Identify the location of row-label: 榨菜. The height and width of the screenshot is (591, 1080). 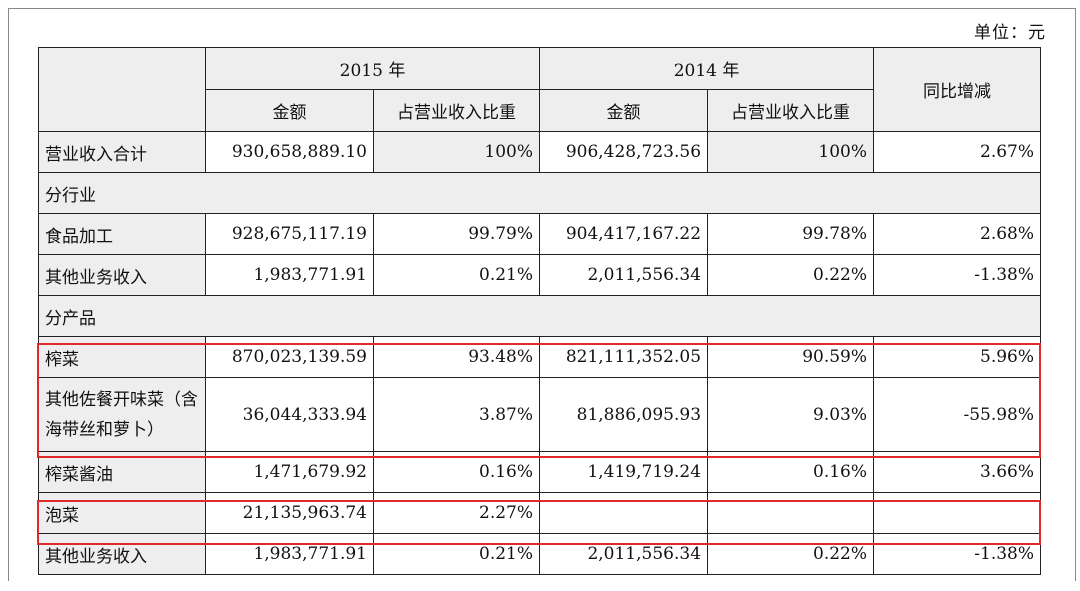
(122, 357).